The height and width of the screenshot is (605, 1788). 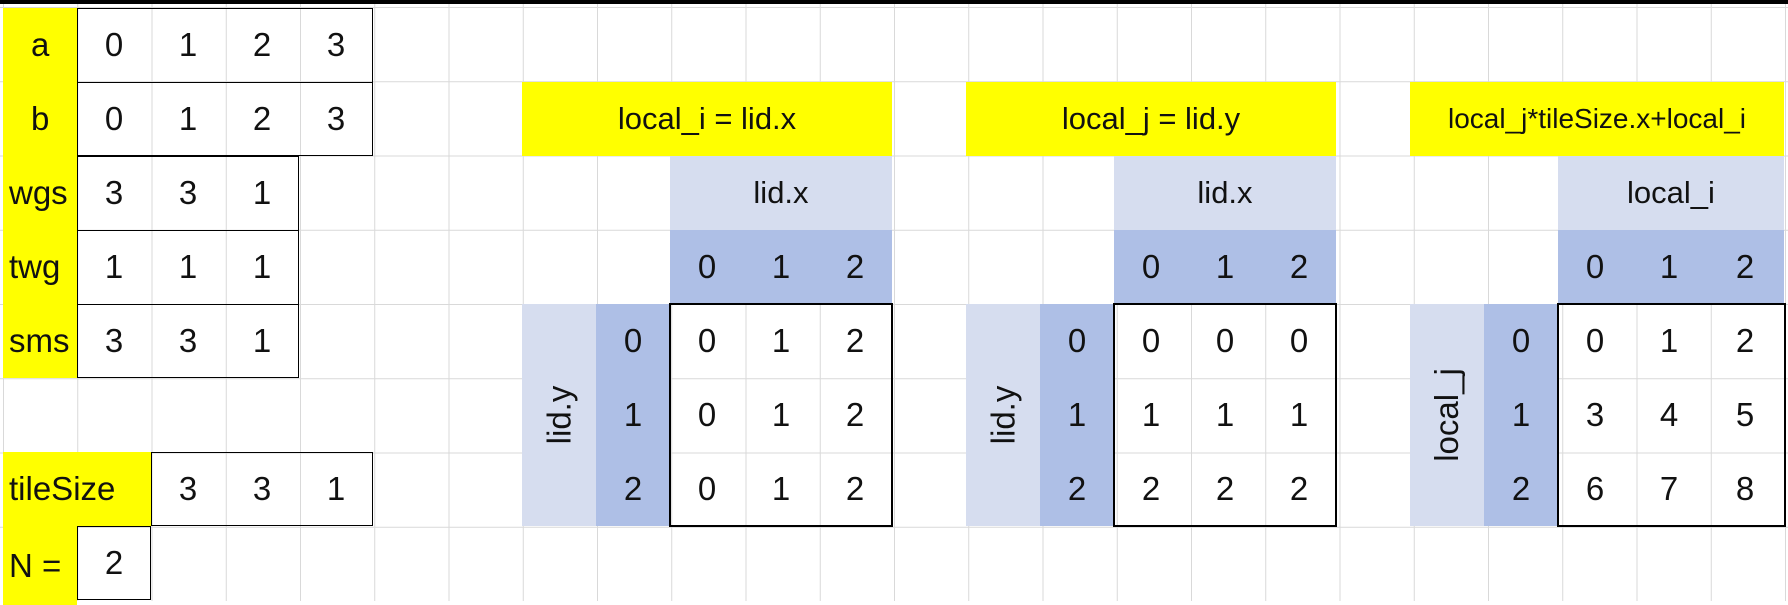 I want to click on tilesize-cell: 1, so click(x=336, y=488).